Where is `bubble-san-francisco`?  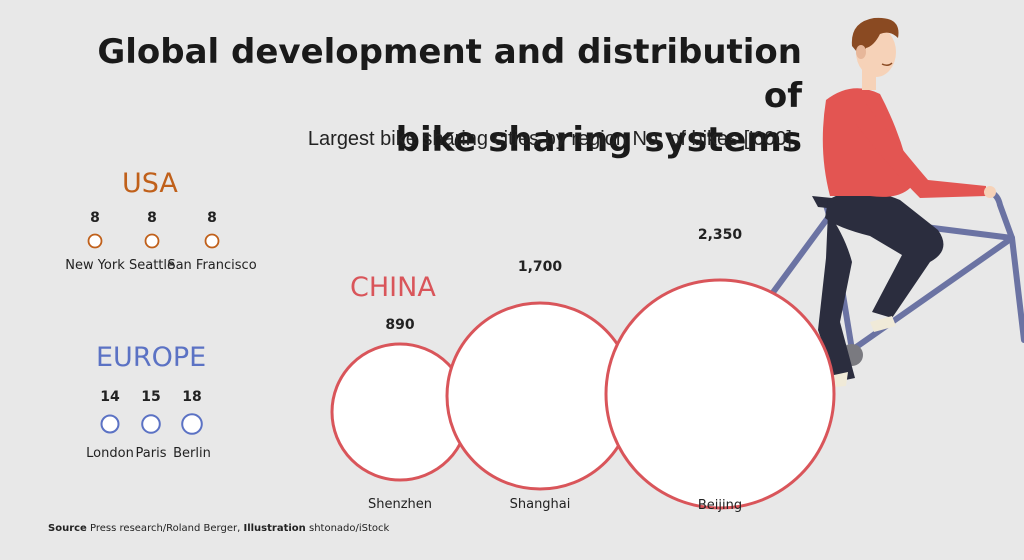
bubble-san-francisco is located at coordinates (212, 241).